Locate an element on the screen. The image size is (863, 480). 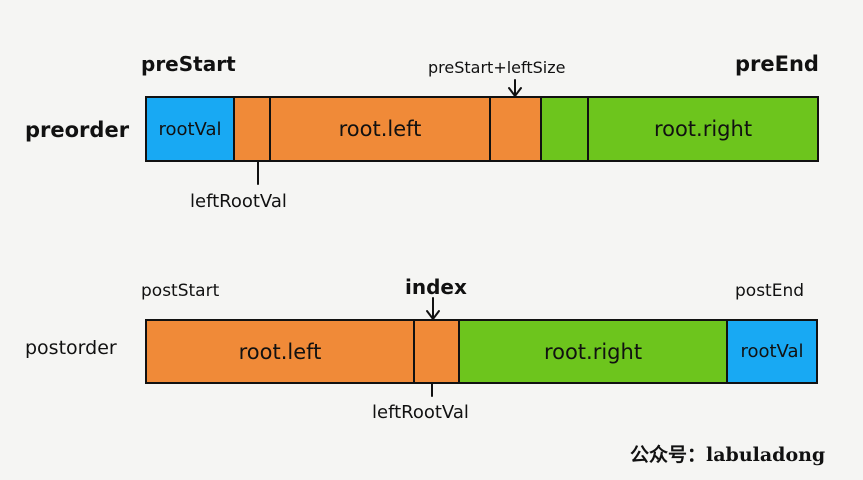
post-right-cell: root.right is located at coordinates (594, 351).